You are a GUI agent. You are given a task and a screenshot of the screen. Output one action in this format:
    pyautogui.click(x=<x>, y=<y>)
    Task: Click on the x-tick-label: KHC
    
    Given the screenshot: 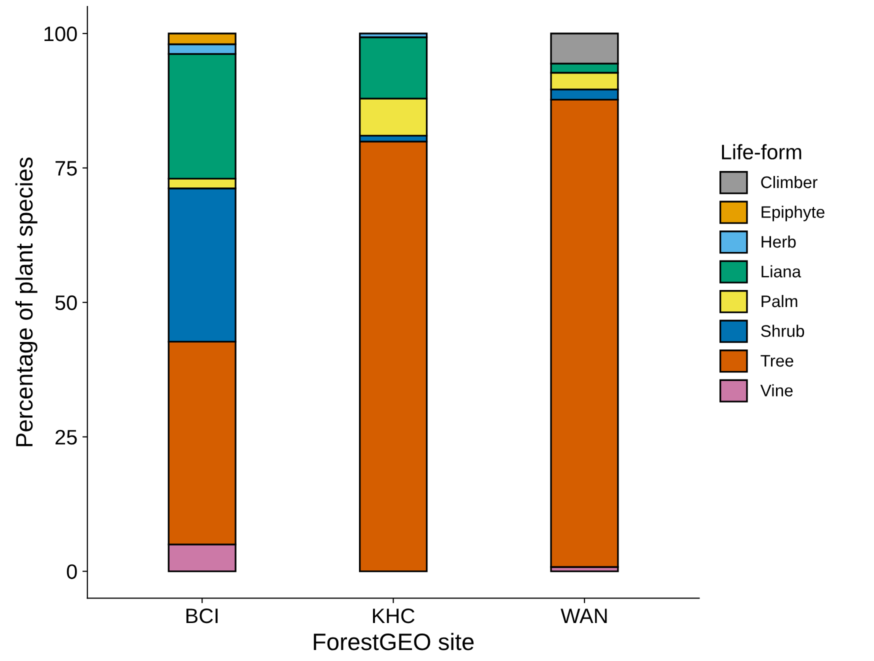 What is the action you would take?
    pyautogui.click(x=393, y=616)
    